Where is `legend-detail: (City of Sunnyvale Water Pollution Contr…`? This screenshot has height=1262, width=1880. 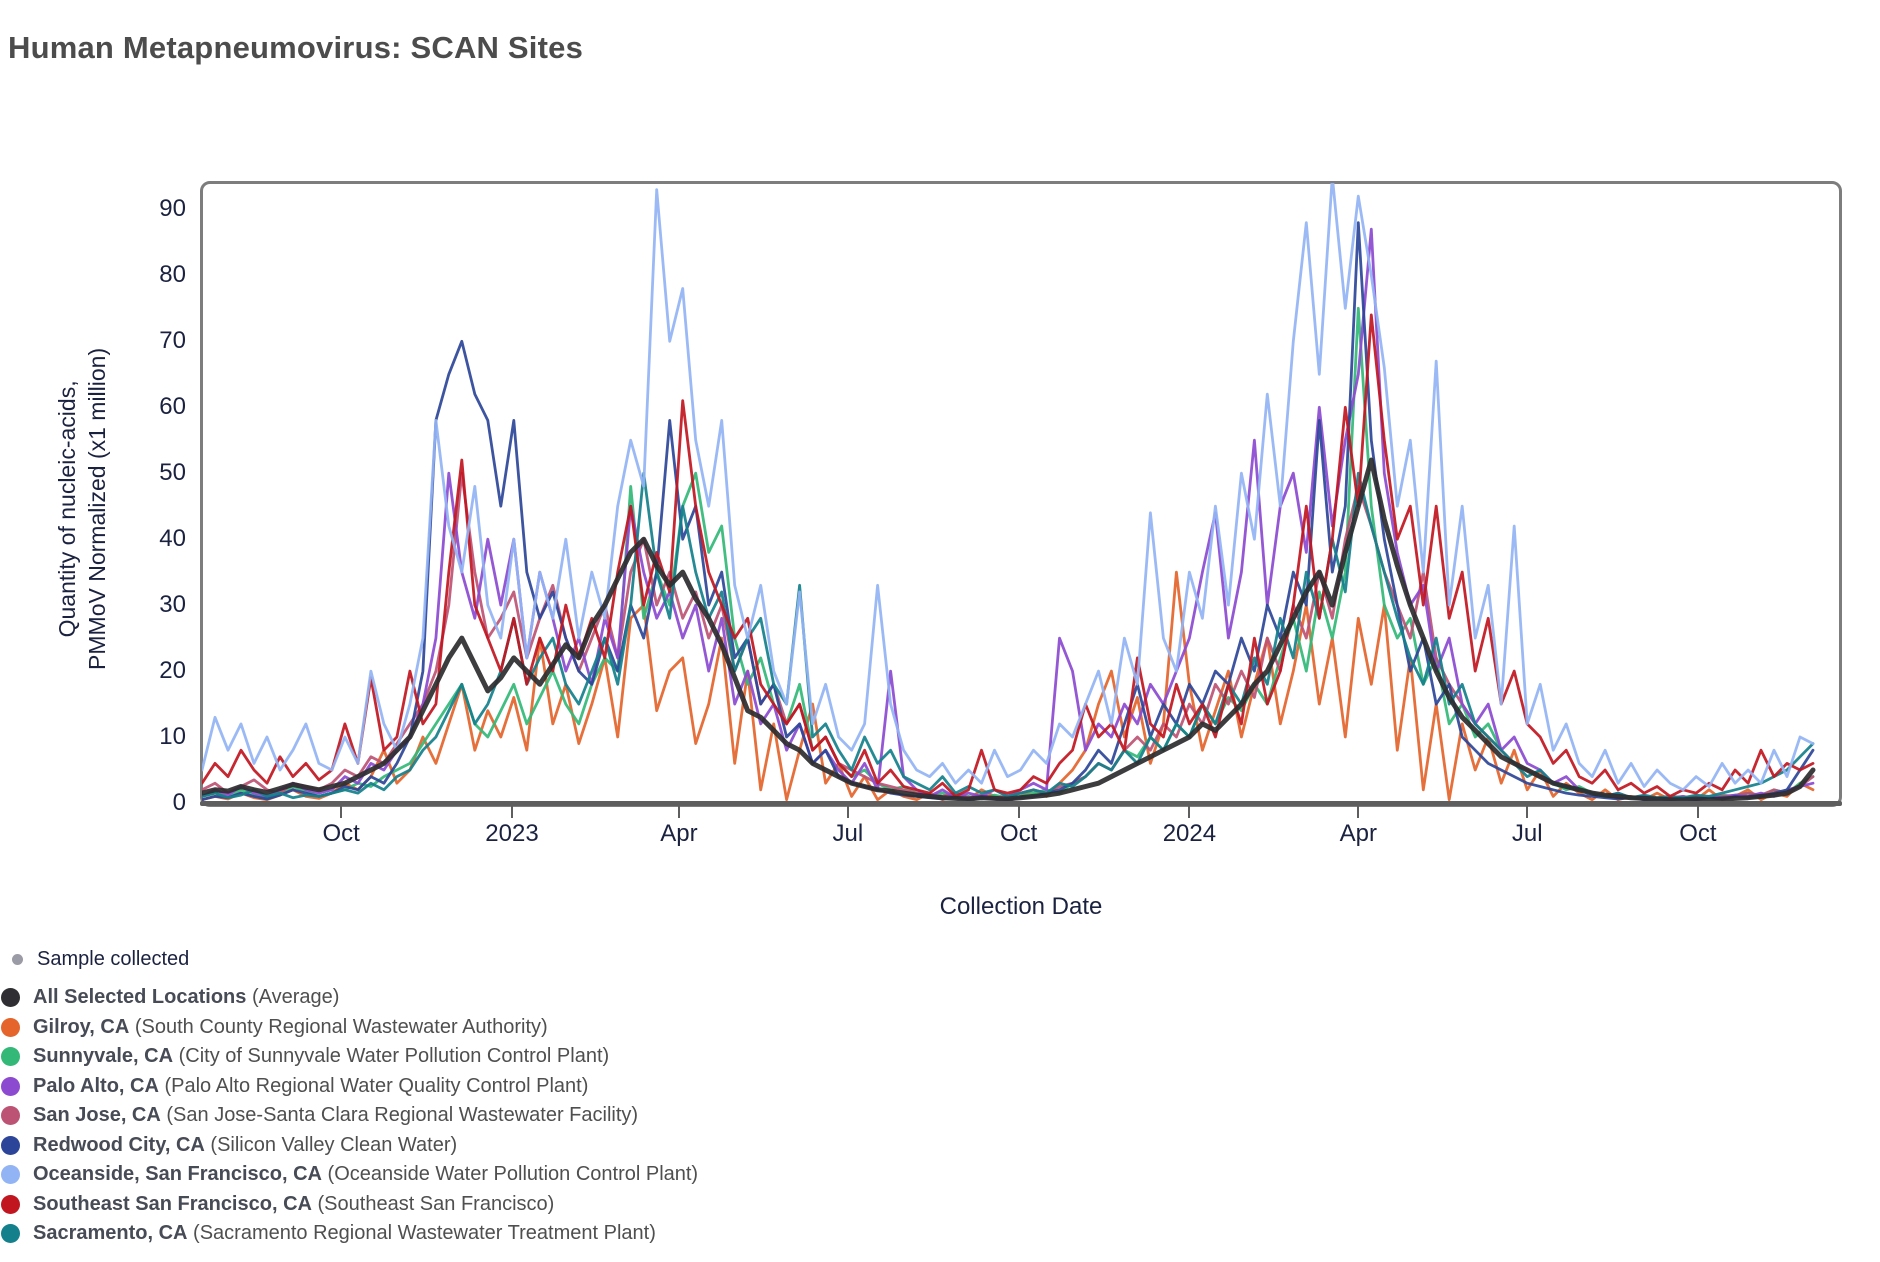 legend-detail: (City of Sunnyvale Water Pollution Contr… is located at coordinates (391, 1056).